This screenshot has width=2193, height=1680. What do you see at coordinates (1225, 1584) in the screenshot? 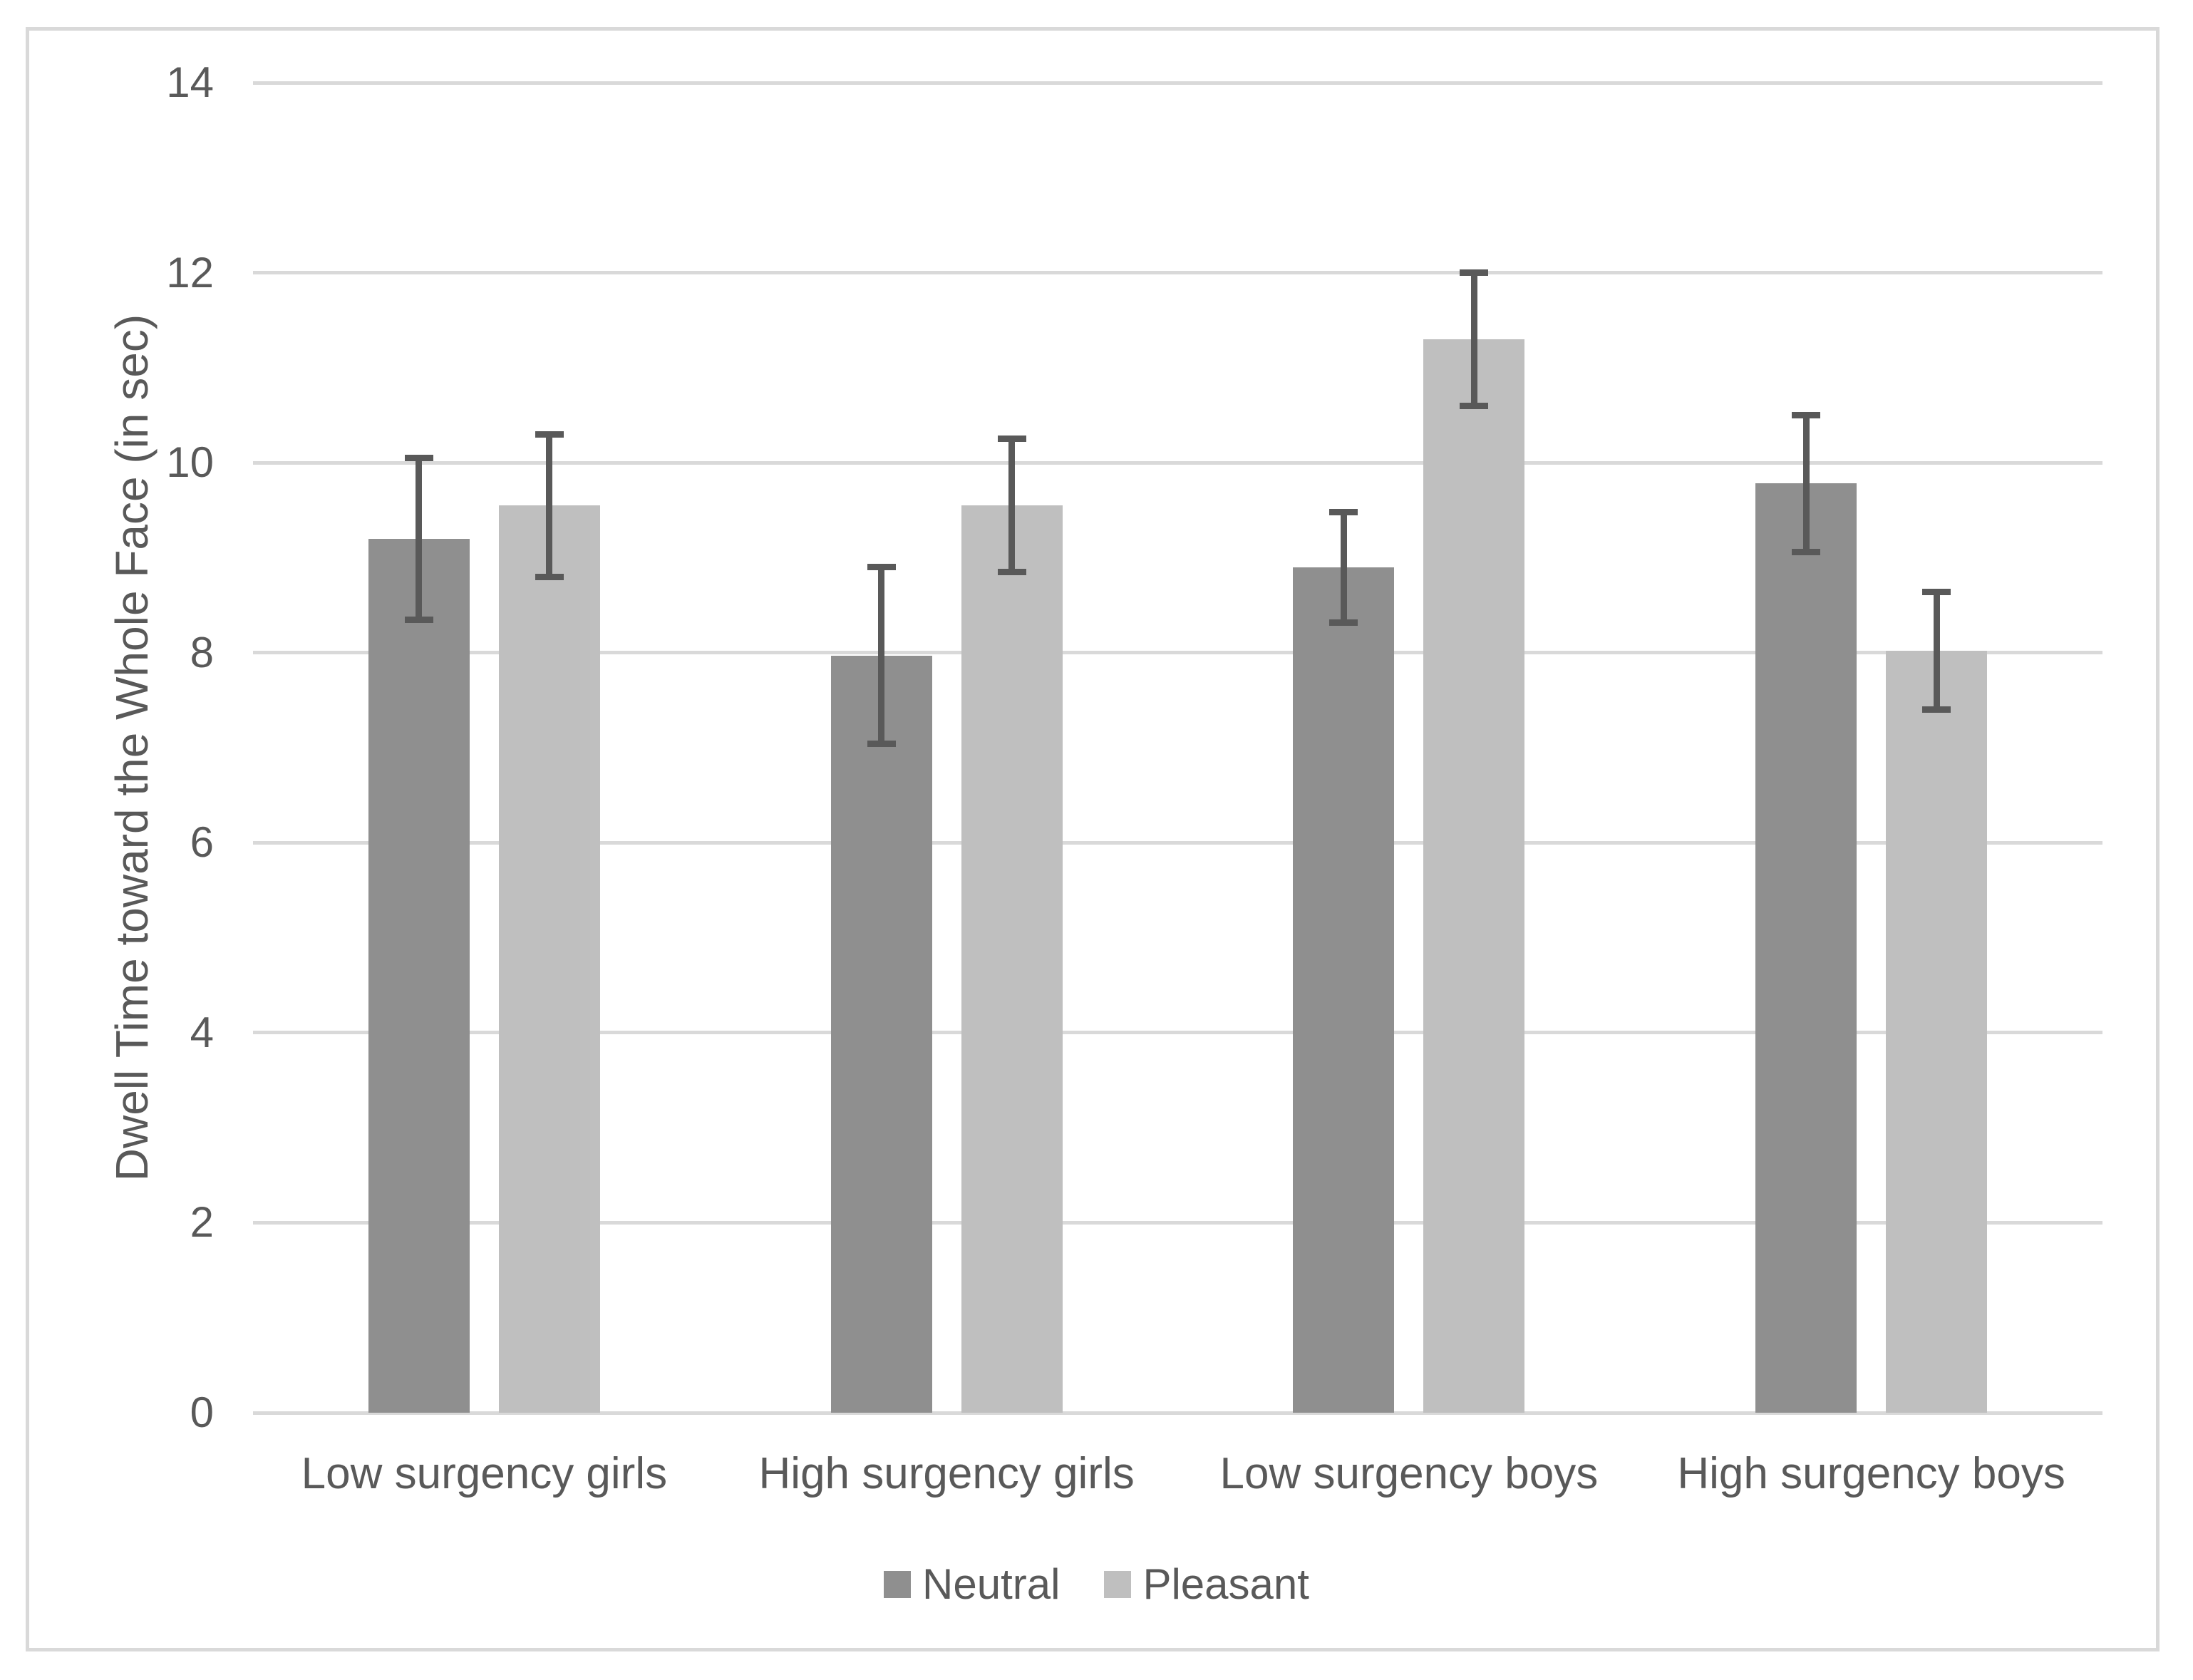
I see `legend-label: Pleasant` at bounding box center [1225, 1584].